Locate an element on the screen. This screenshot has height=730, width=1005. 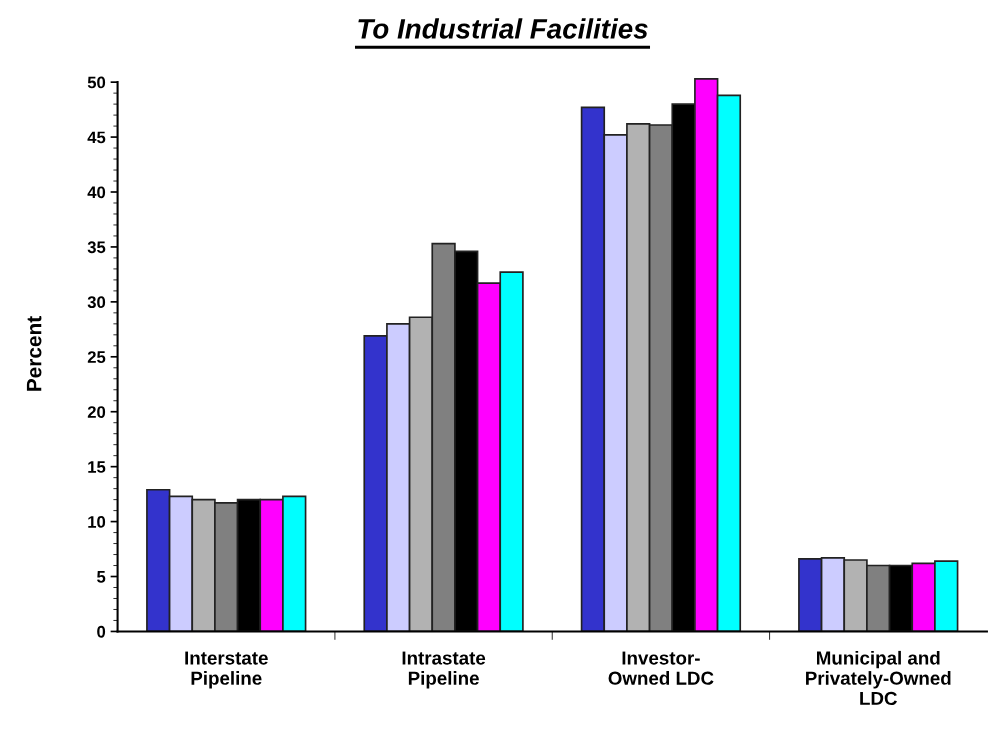
y-tick-label: 30 is located at coordinates (96, 302).